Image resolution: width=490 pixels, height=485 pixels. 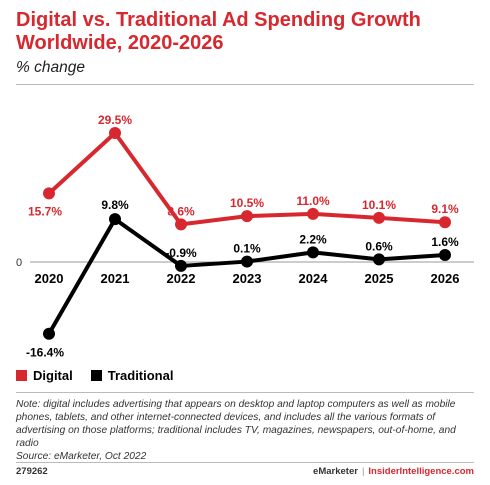 What do you see at coordinates (49, 278) in the screenshot?
I see `x-tick-label: 2020` at bounding box center [49, 278].